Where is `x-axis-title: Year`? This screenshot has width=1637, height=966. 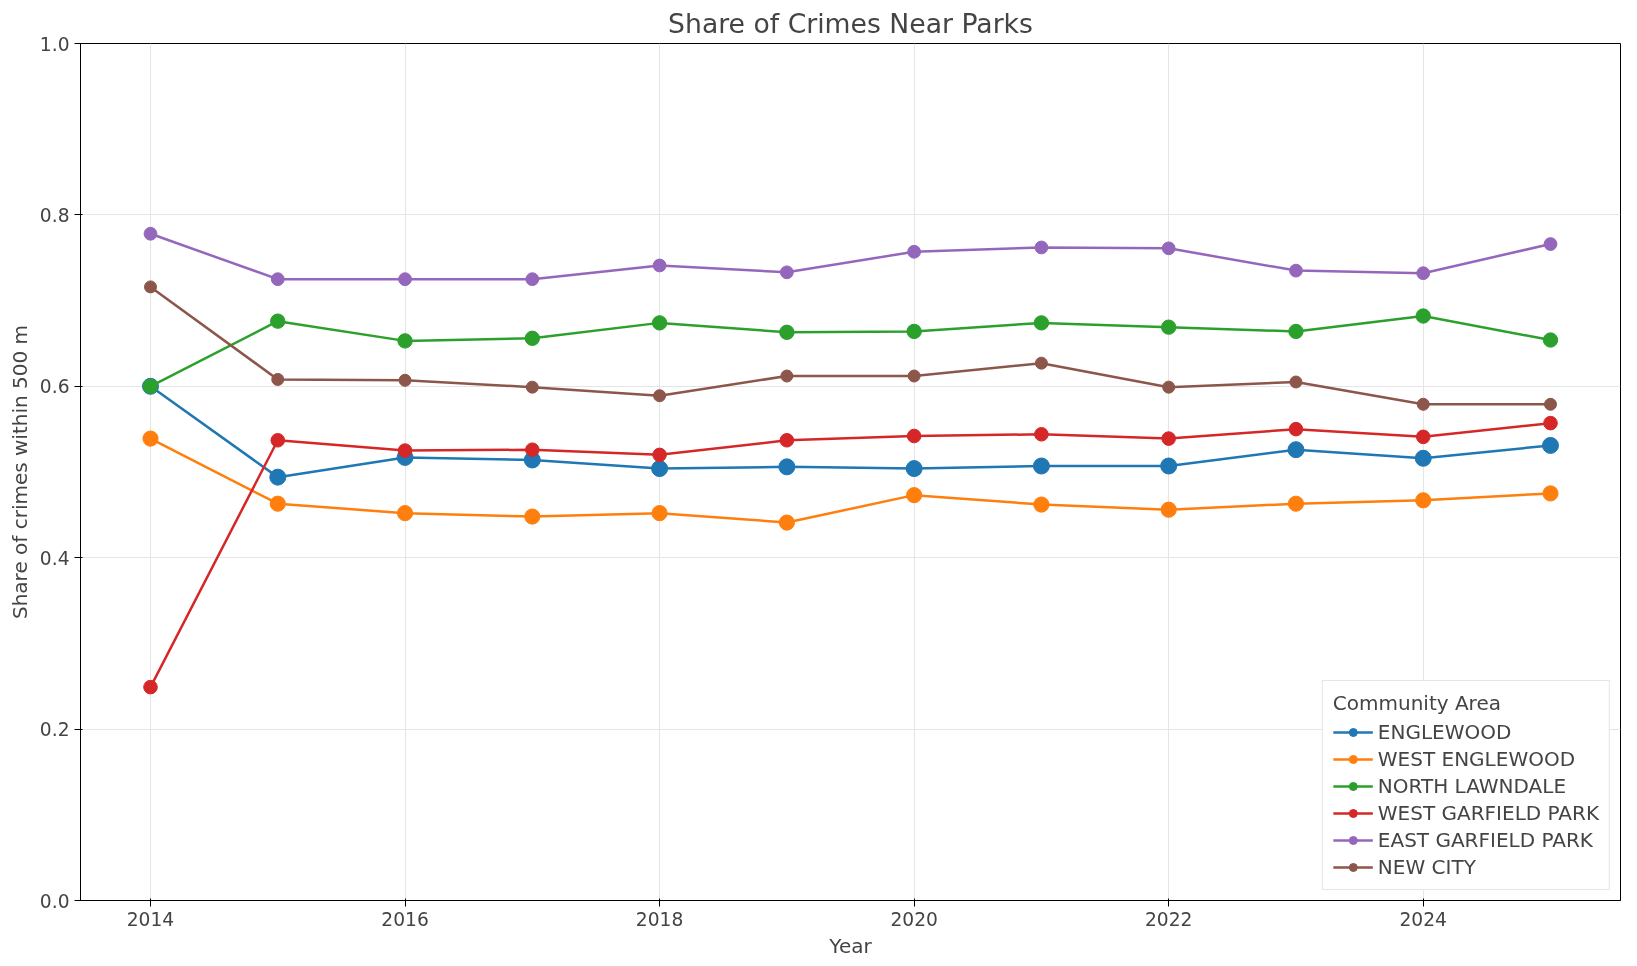 x-axis-title: Year is located at coordinates (850, 945).